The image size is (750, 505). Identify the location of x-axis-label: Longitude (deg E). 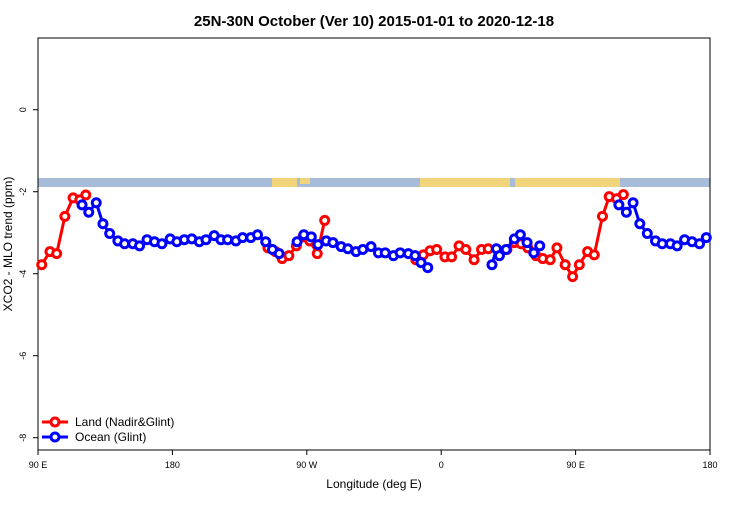
(373, 484).